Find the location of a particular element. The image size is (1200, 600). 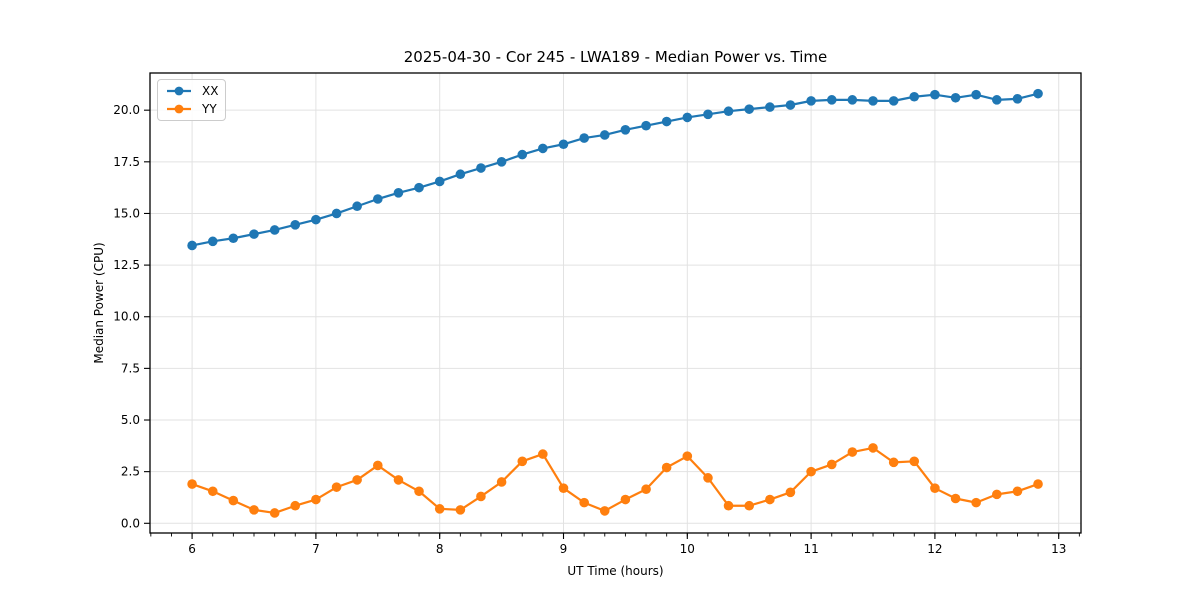

x-axis-label: UT Time (hours) is located at coordinates (615, 571).